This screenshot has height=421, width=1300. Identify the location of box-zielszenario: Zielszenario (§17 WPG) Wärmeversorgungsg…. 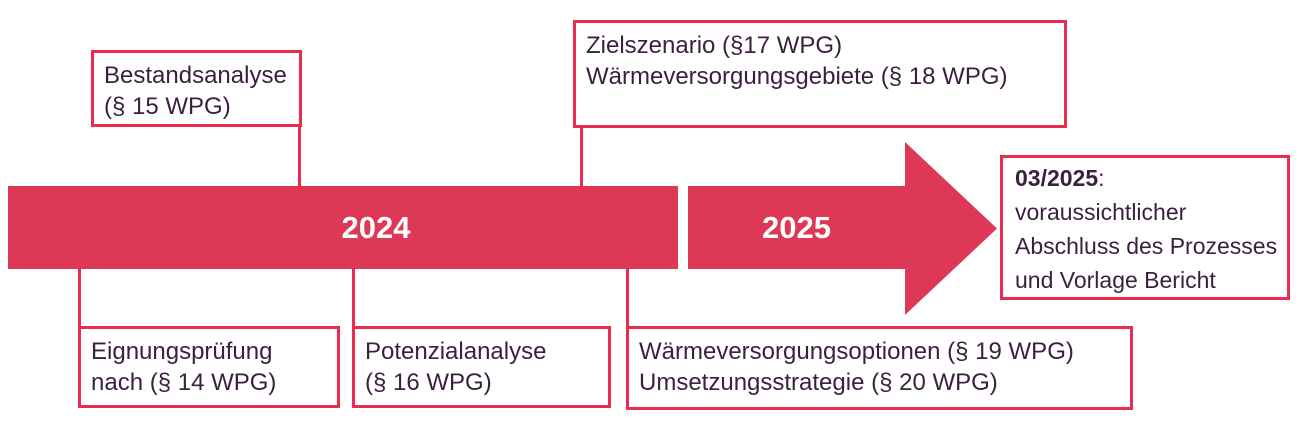
(820, 74).